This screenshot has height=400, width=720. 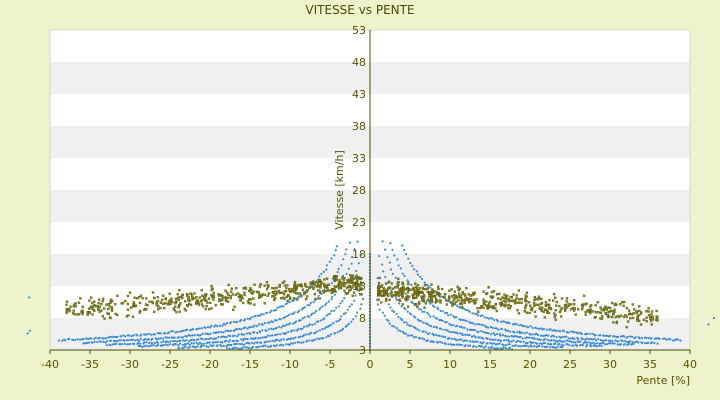 What do you see at coordinates (530, 364) in the screenshot?
I see `x-tick-label: 20` at bounding box center [530, 364].